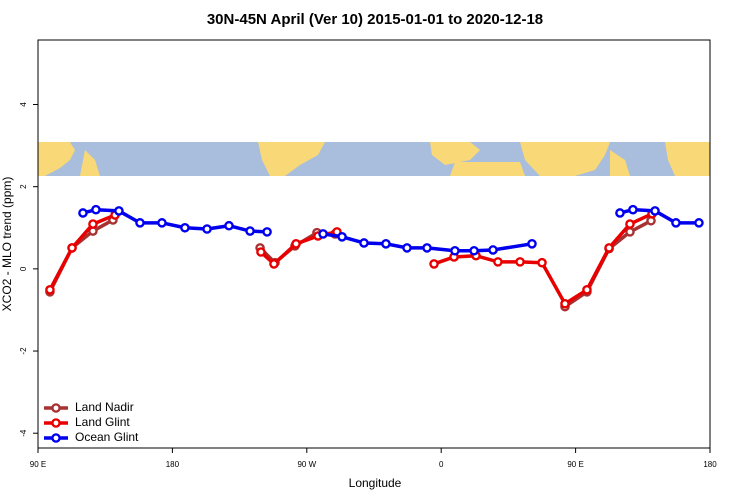 This screenshot has width=750, height=500. I want to click on y-tick-label: 4, so click(23, 104).